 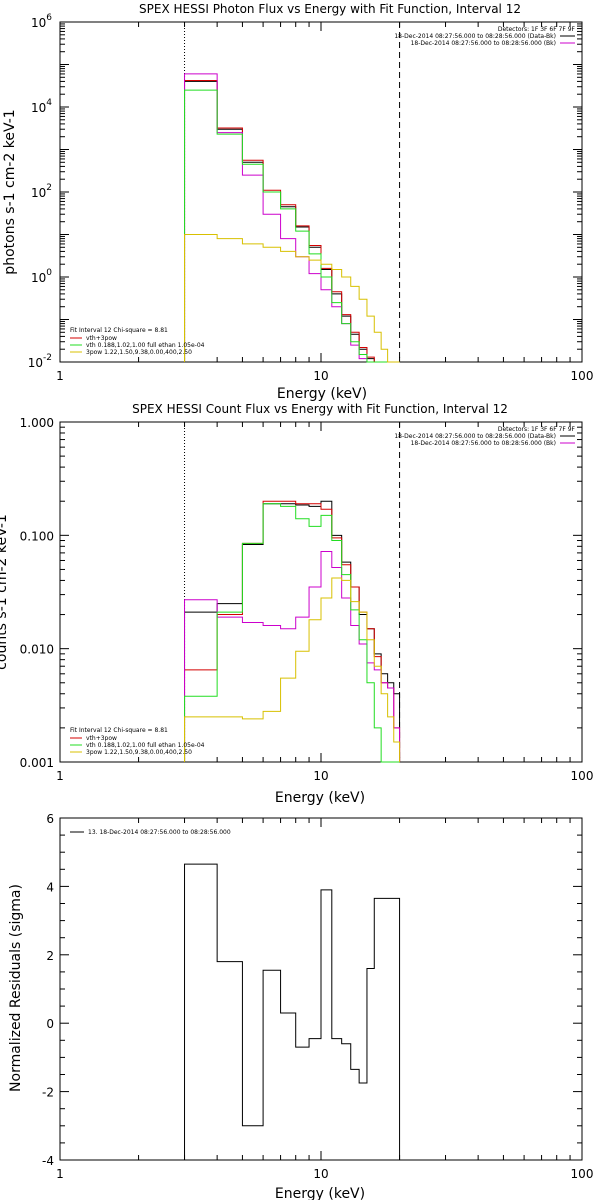 What do you see at coordinates (37, 536) in the screenshot?
I see `y-tick-label: 0.100` at bounding box center [37, 536].